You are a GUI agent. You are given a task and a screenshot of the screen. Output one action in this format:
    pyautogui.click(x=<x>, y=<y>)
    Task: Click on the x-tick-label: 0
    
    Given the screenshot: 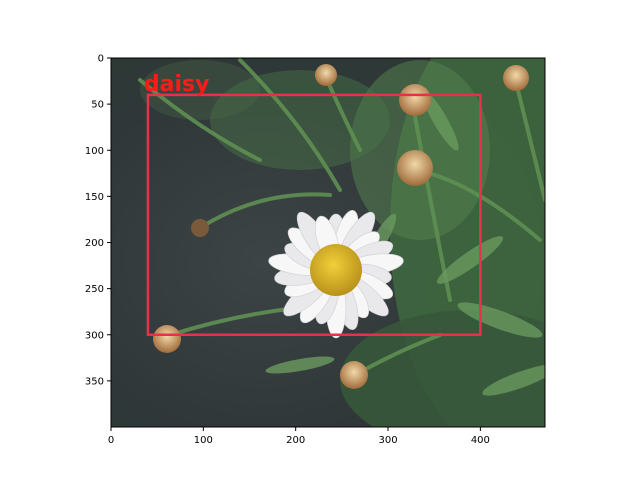 What is the action you would take?
    pyautogui.click(x=111, y=440)
    